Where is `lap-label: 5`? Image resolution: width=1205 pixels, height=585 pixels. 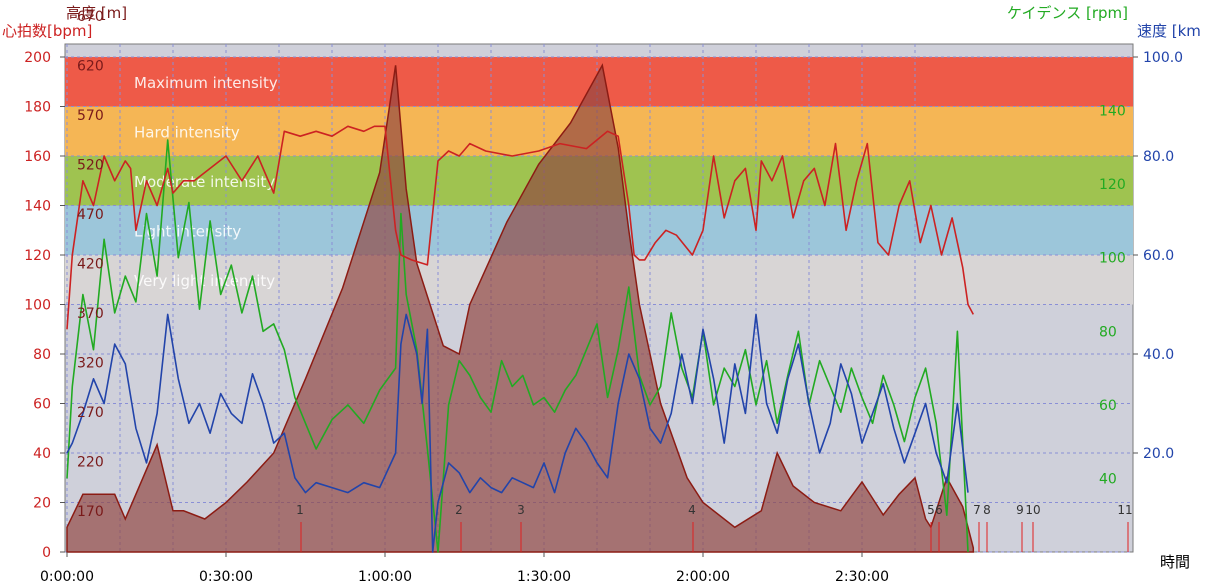 lap-label: 5 is located at coordinates (931, 510).